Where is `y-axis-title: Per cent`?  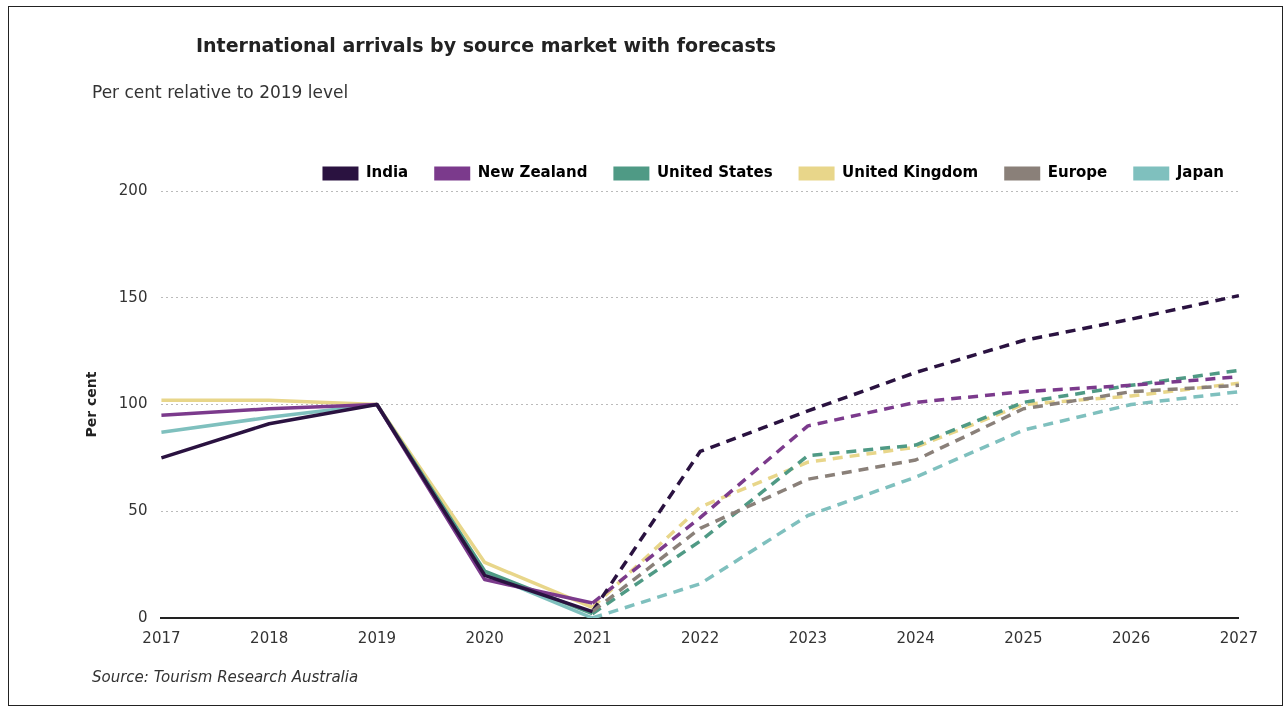
y-axis-title: Per cent is located at coordinates (91, 404).